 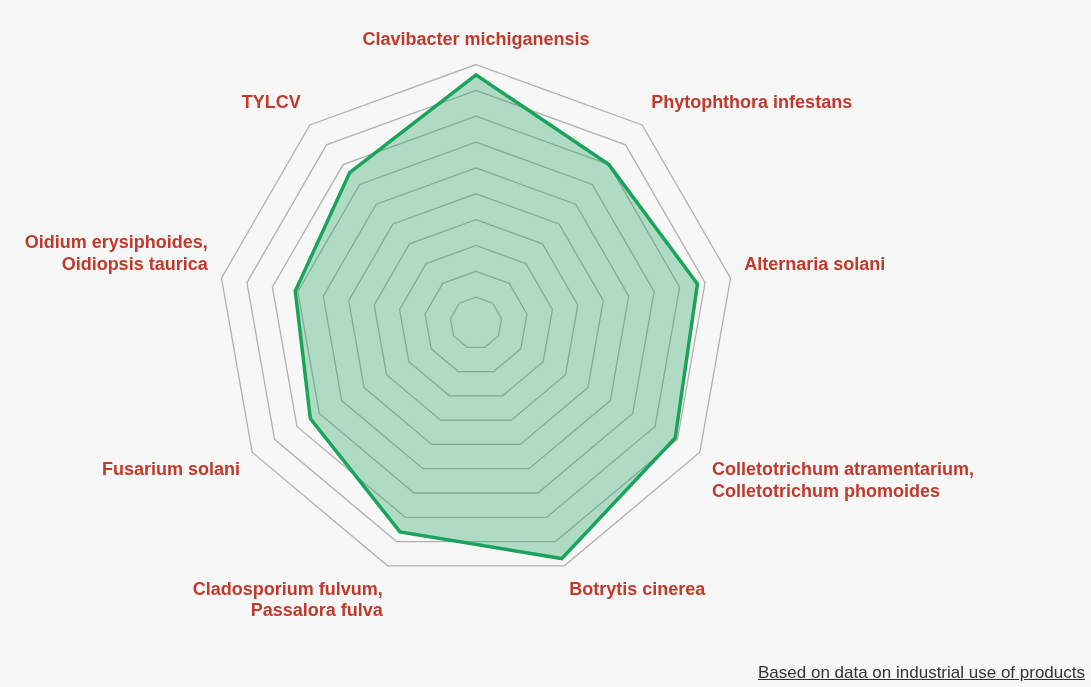 I want to click on spoke-label: Cladosporium fulvum, Passalora fulva, so click(x=288, y=599).